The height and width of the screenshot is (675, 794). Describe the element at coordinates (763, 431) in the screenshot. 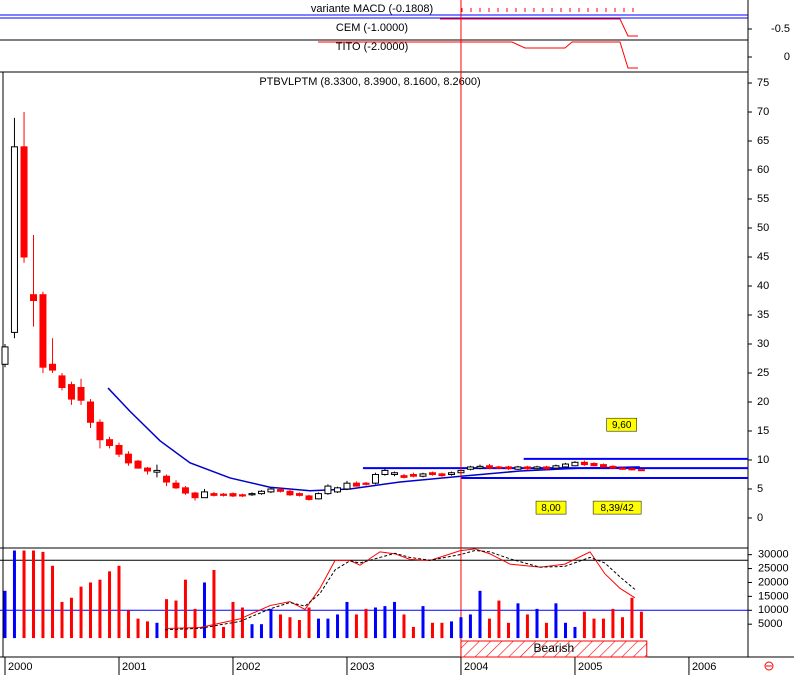

I see `y-tick-label: 15` at that location.